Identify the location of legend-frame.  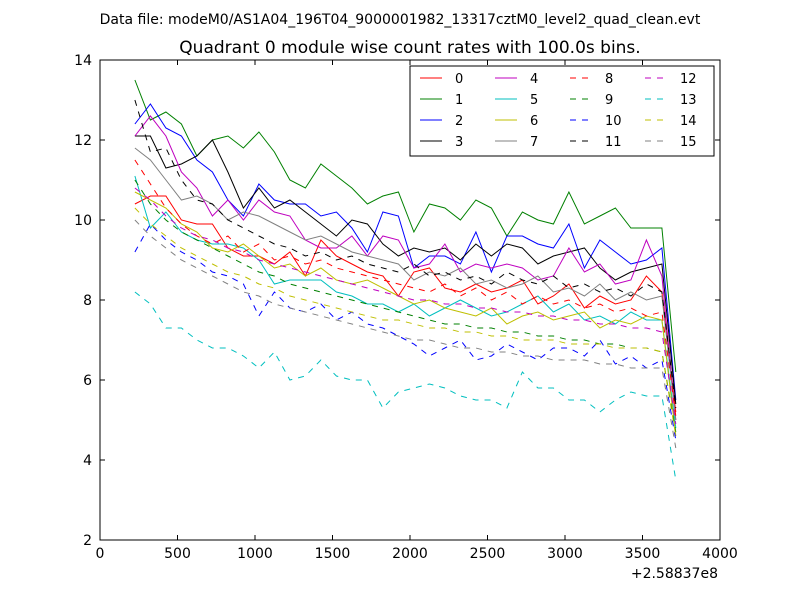
(562, 111).